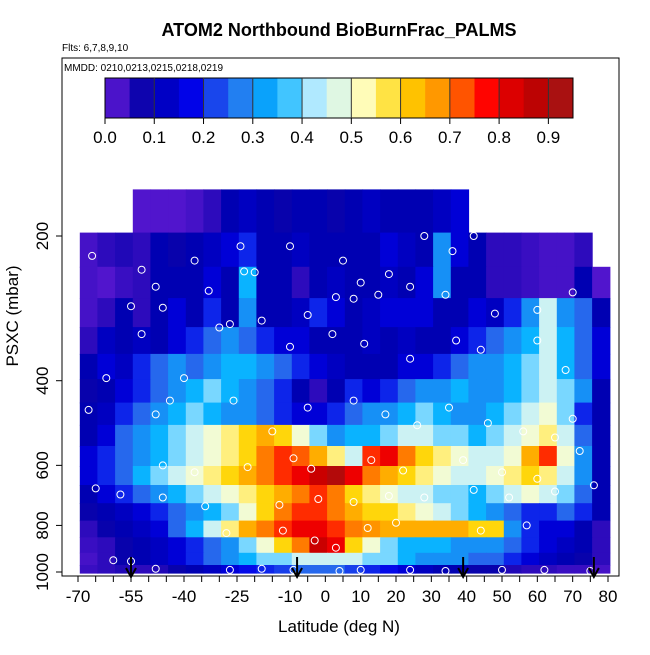  Describe the element at coordinates (297, 573) in the screenshot. I see `flight-arrow-head` at that location.